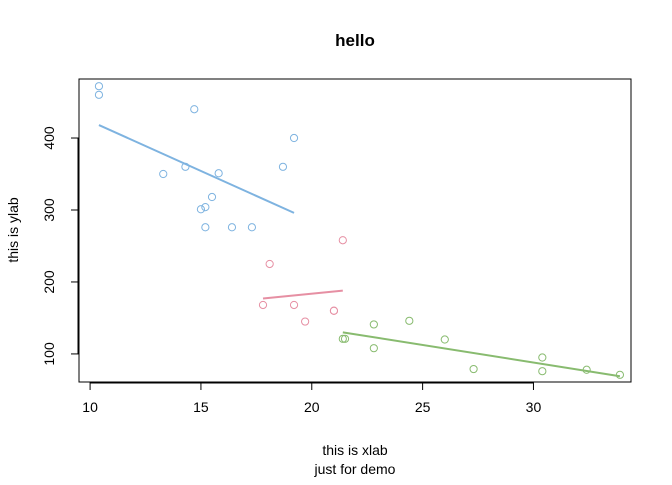  What do you see at coordinates (355, 469) in the screenshot?
I see `x-axis-subtitle: just for demo` at bounding box center [355, 469].